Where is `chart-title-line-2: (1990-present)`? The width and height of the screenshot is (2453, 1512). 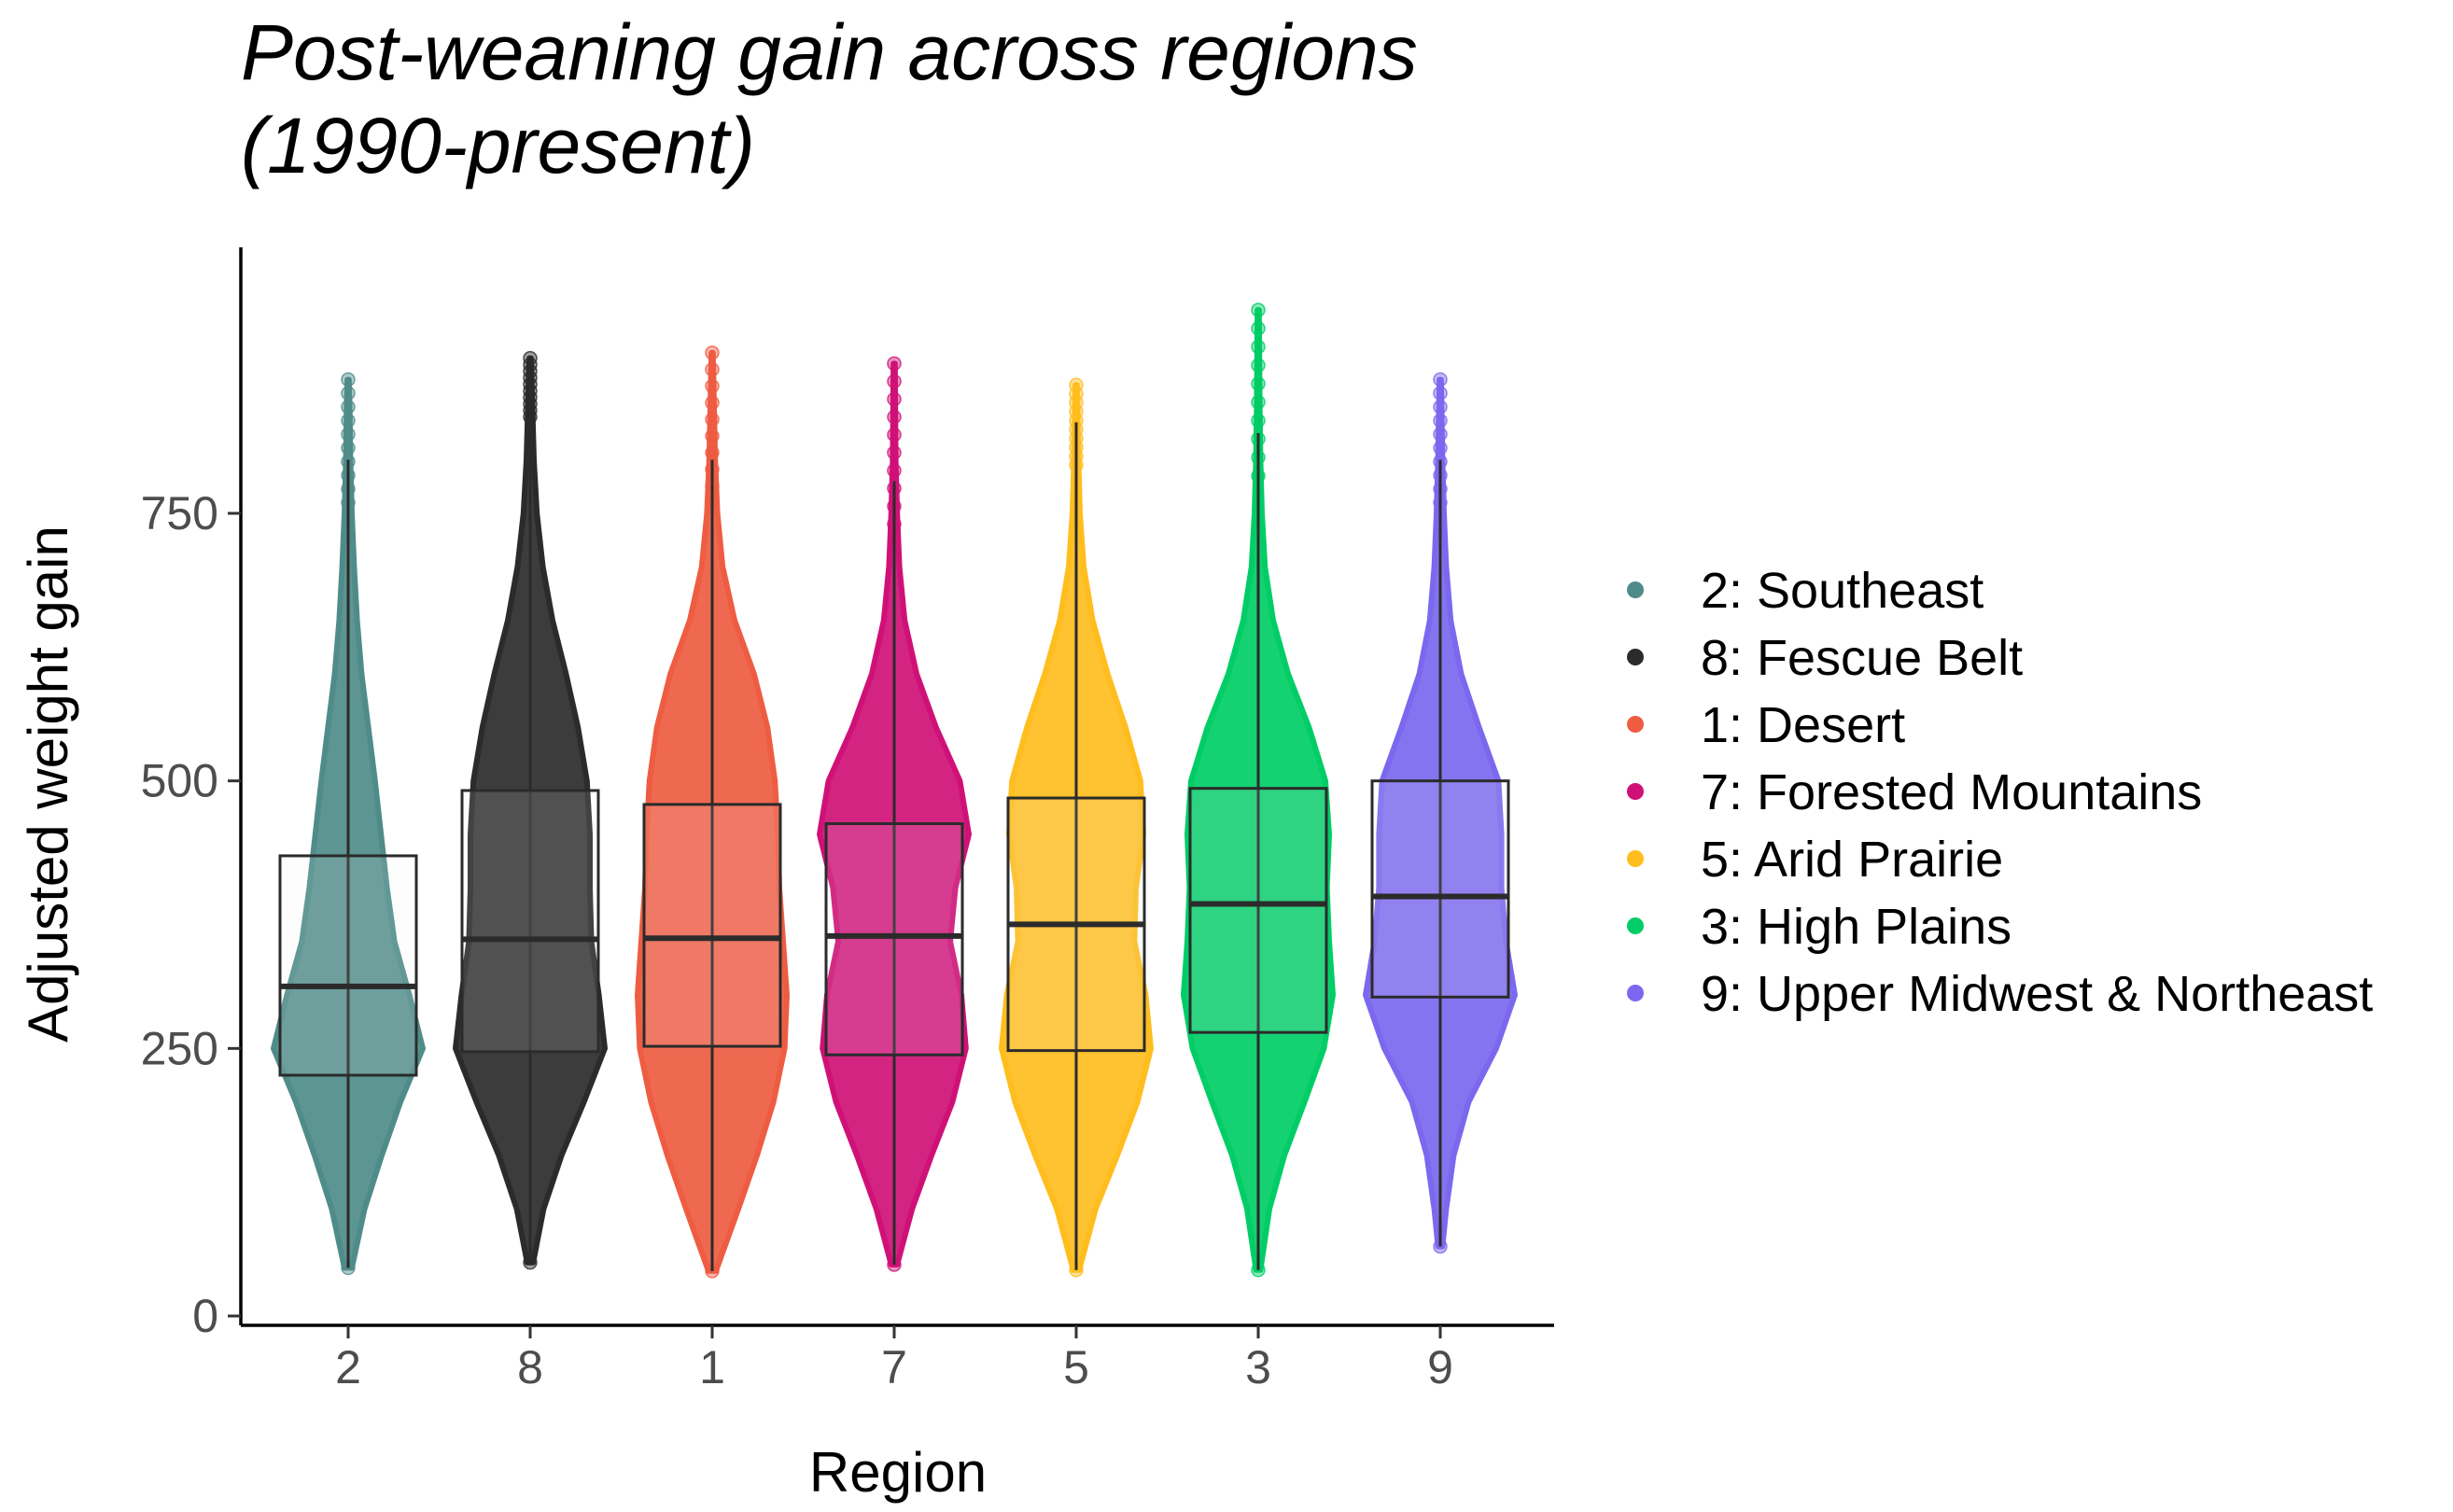 chart-title-line-2: (1990-present) is located at coordinates (498, 145).